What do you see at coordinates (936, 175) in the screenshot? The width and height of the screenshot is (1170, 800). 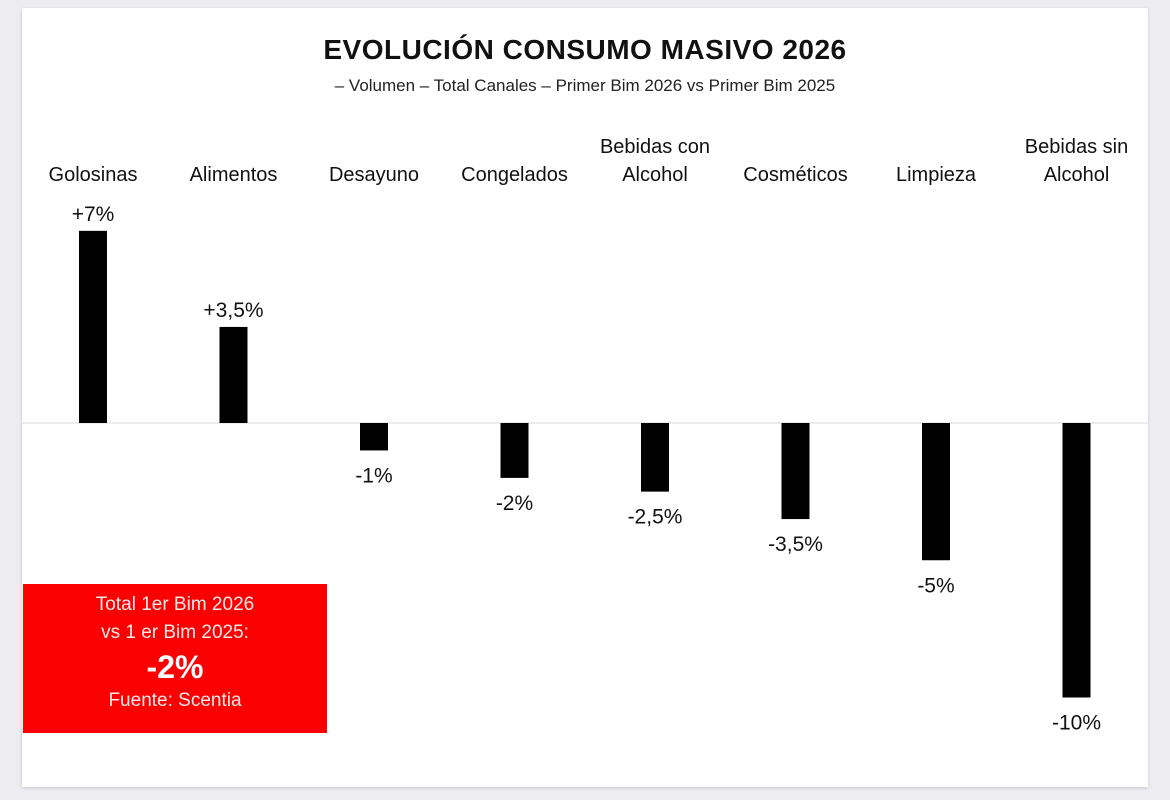 I see `category-label: Limpieza` at bounding box center [936, 175].